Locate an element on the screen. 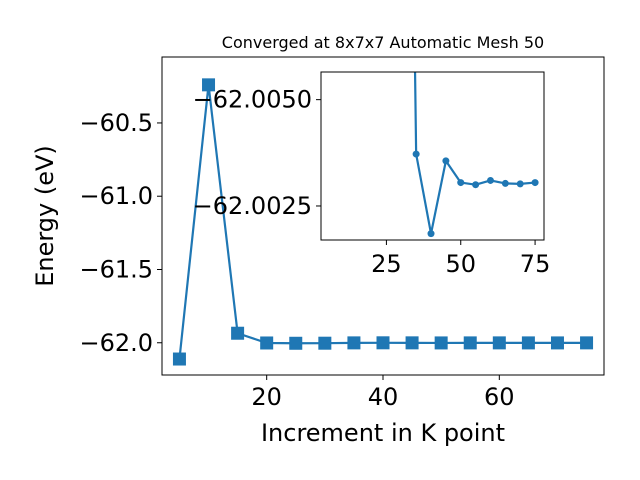 This screenshot has height=480, width=640. inset-plot-area is located at coordinates (432, 156).